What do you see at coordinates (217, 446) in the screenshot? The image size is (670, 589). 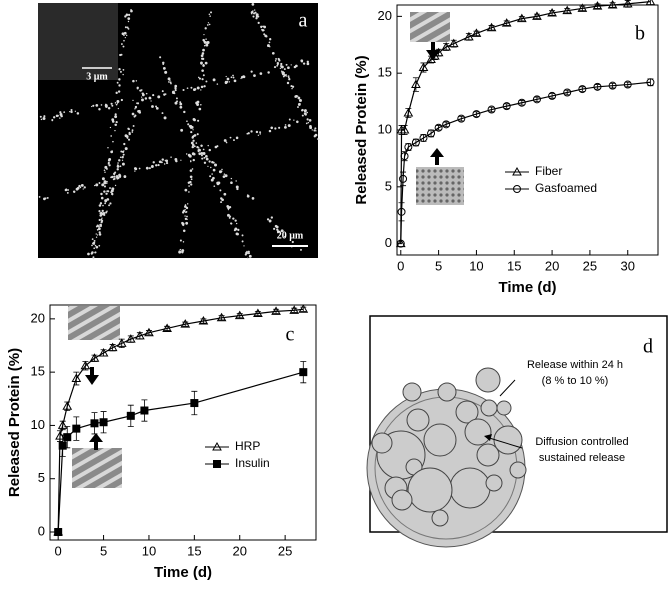 I see `legend-marker` at bounding box center [217, 446].